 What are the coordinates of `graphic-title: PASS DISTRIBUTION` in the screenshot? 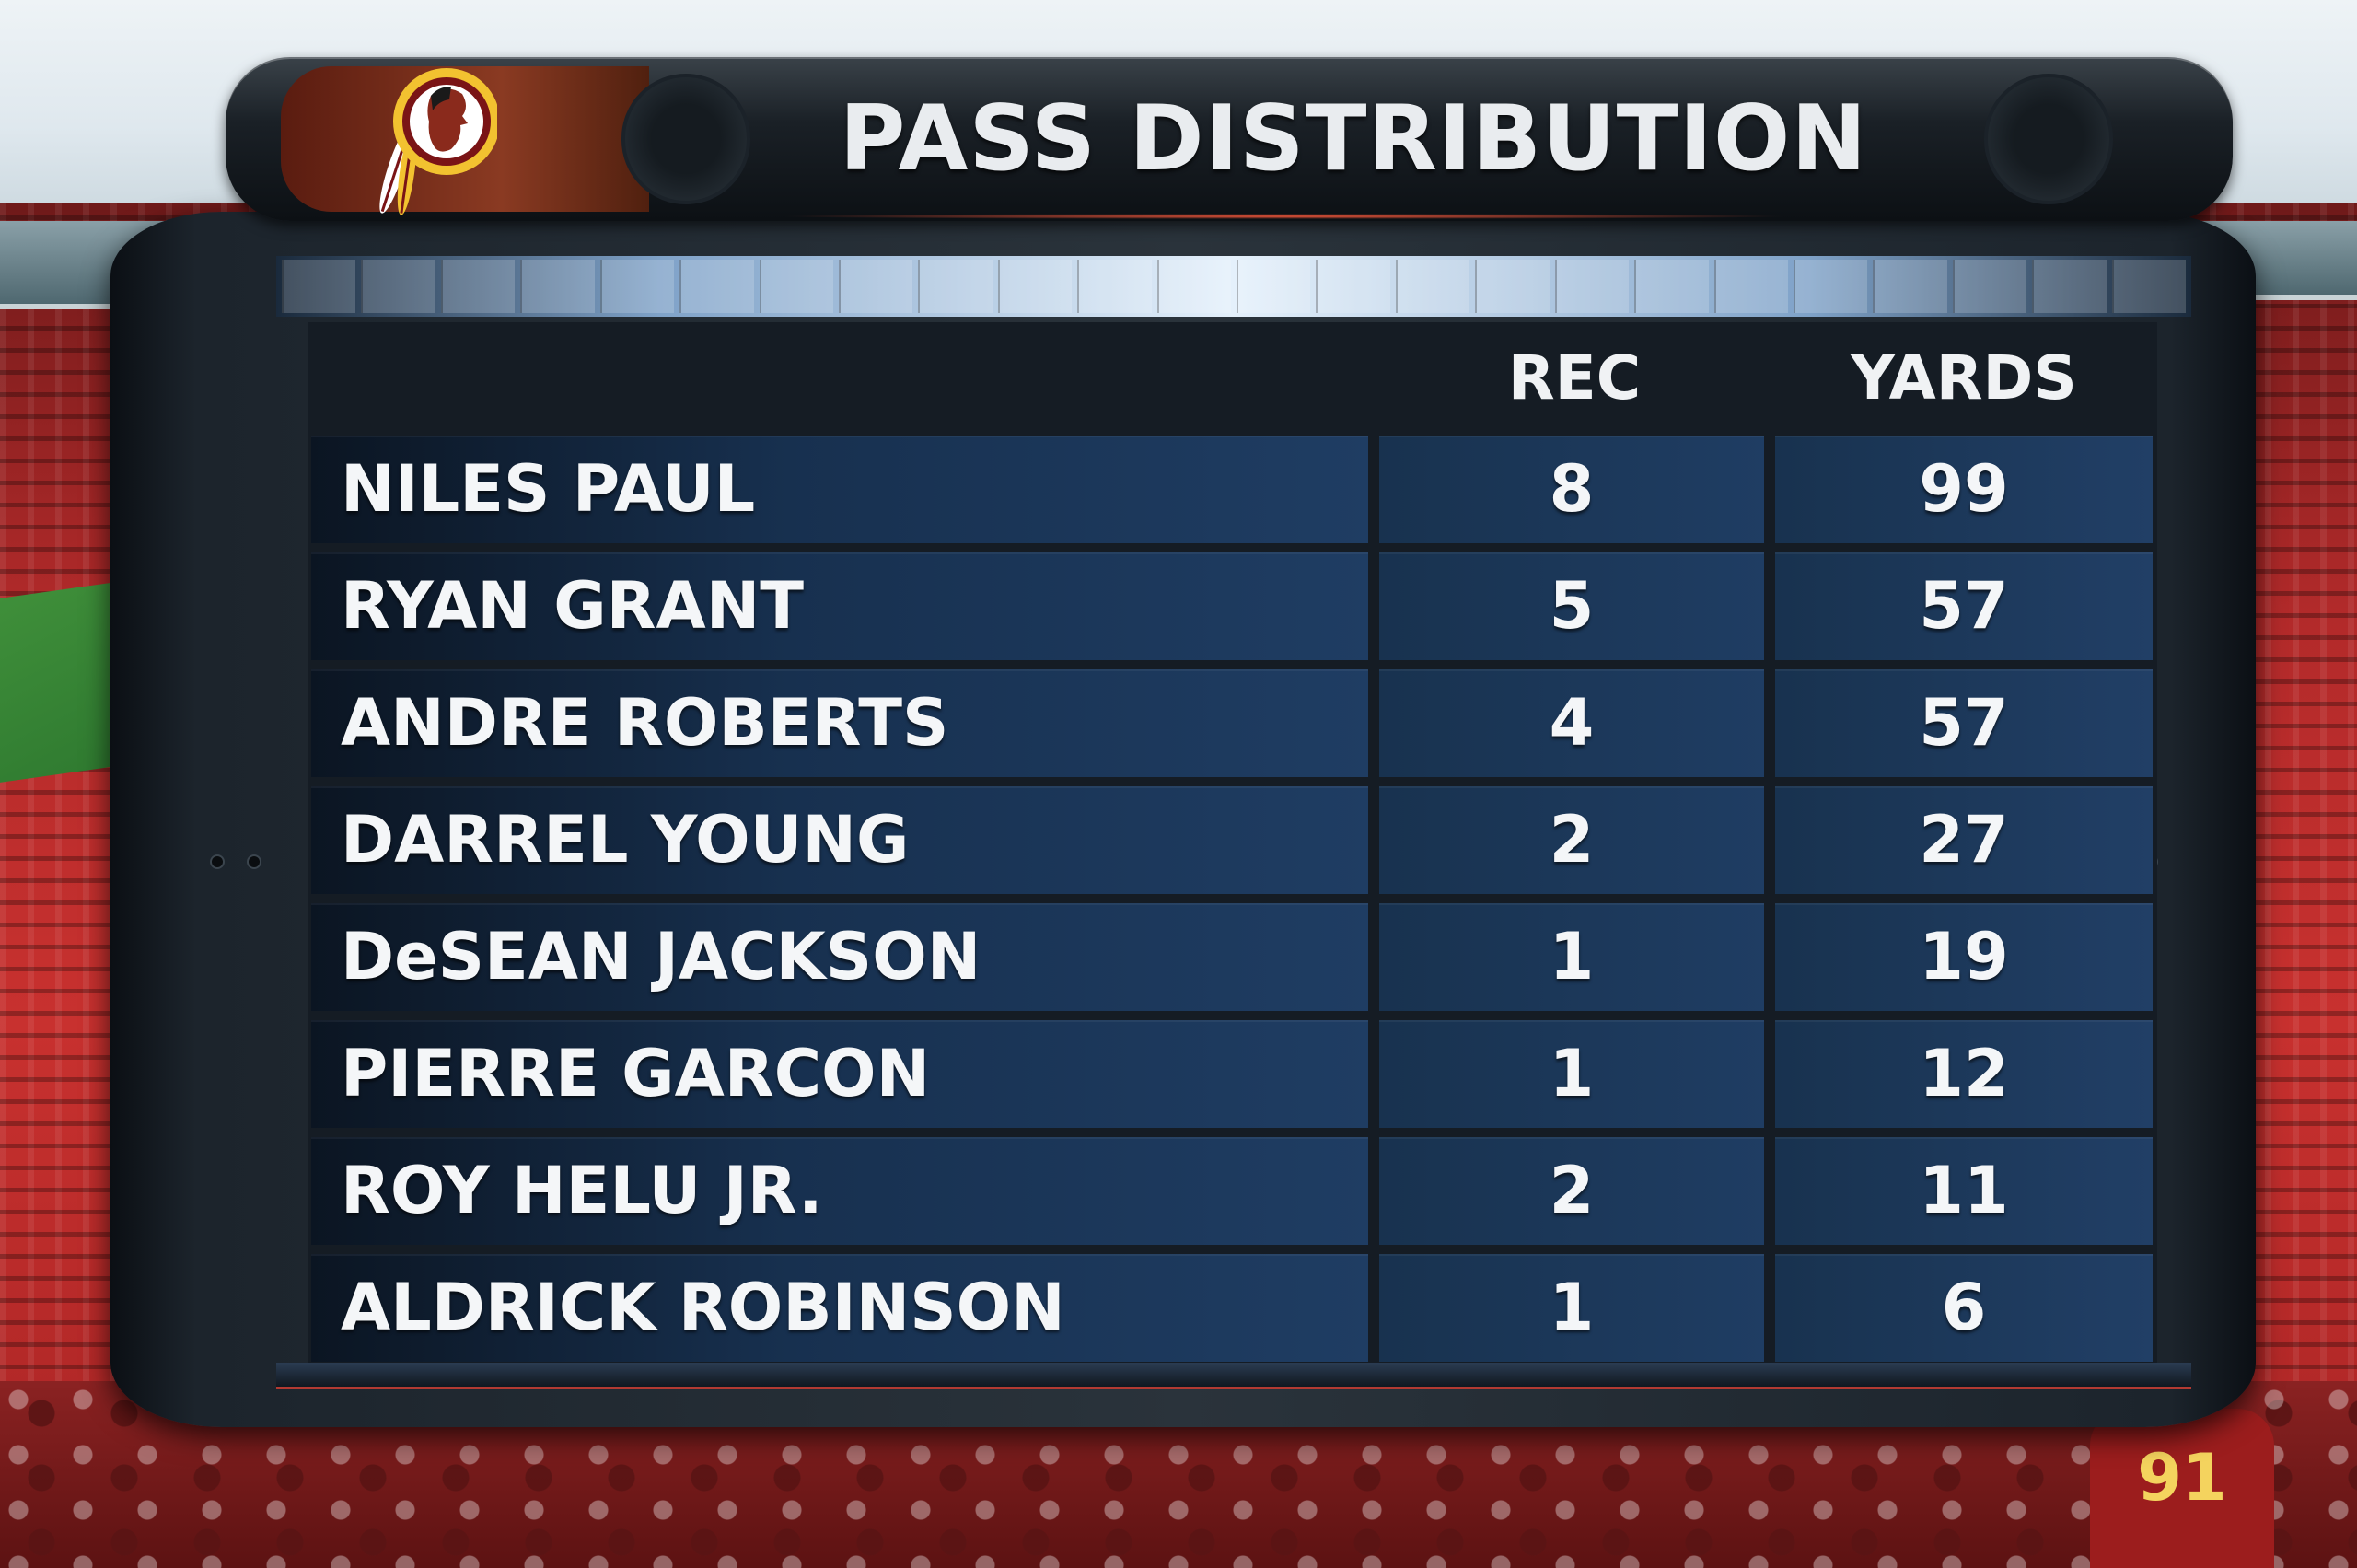 It's located at (1353, 139).